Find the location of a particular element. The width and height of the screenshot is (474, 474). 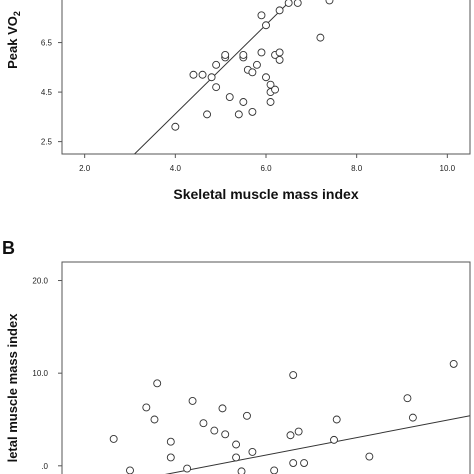

y-tick-label: 2.5 is located at coordinates (47, 142).